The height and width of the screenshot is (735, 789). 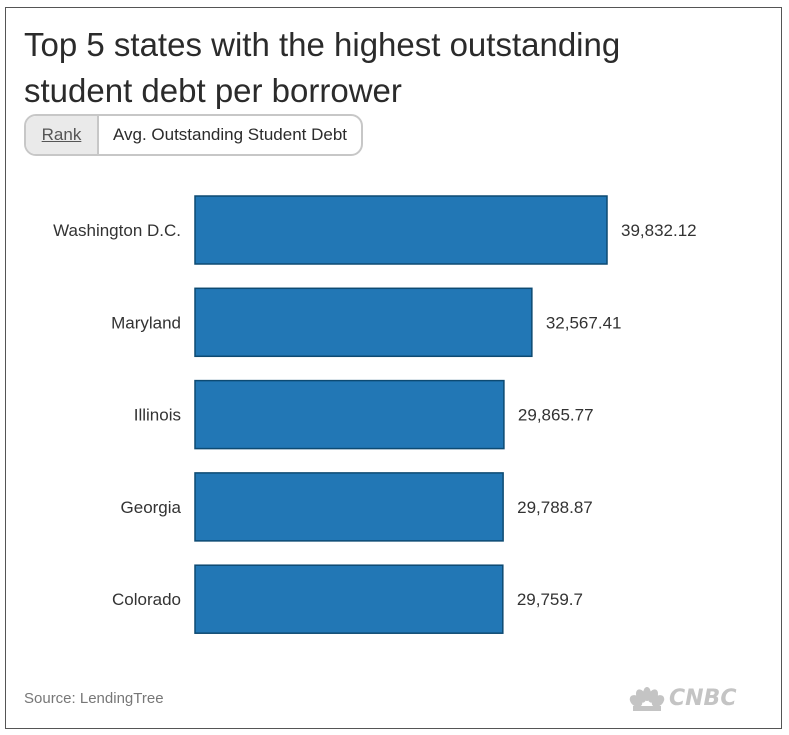 I want to click on source-note: Source: LendingTree, so click(x=94, y=698).